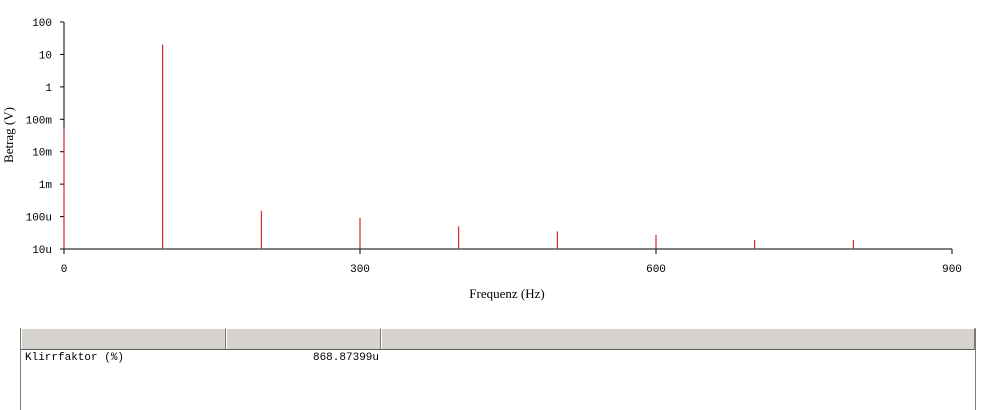 This screenshot has height=410, width=990. I want to click on y-tick-label: 10u, so click(42, 251).